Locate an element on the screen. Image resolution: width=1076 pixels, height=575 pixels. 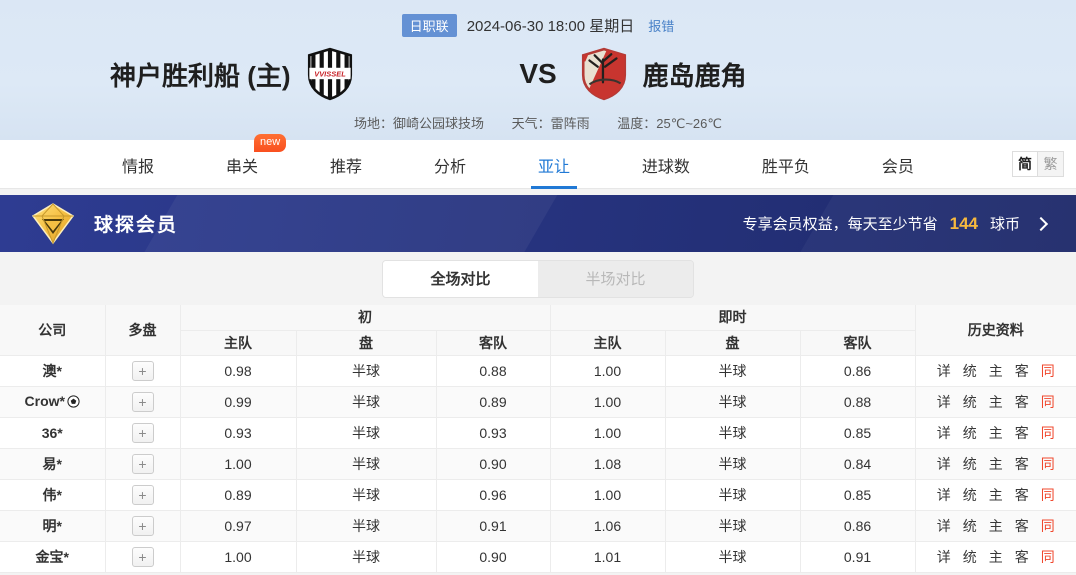
col-header-live-home: 主队 is located at coordinates (607, 342).